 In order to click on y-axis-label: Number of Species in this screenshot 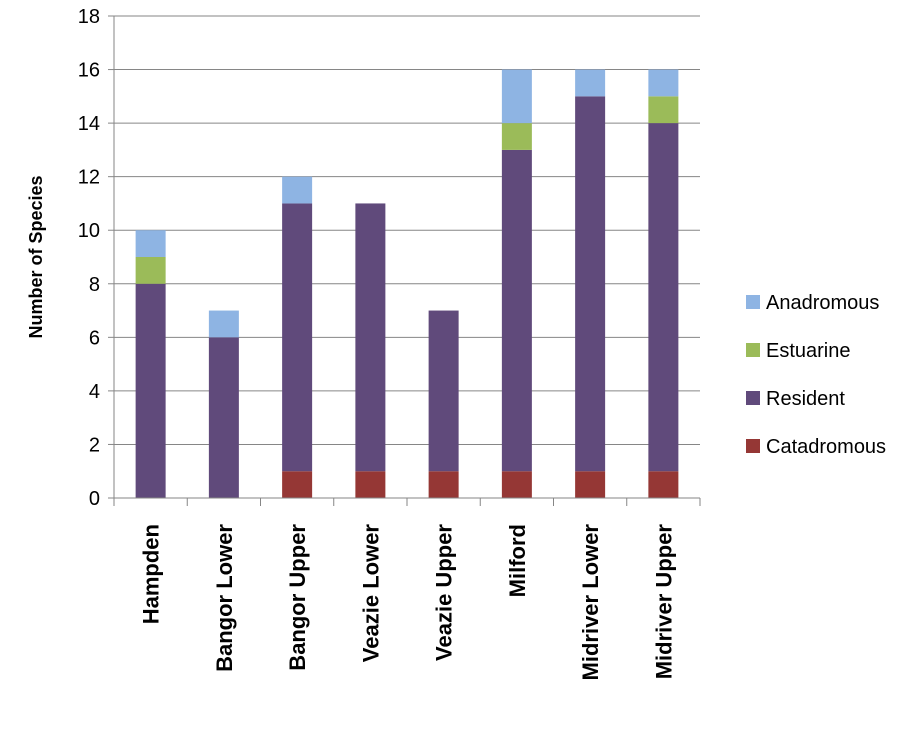, I will do `click(36, 256)`.